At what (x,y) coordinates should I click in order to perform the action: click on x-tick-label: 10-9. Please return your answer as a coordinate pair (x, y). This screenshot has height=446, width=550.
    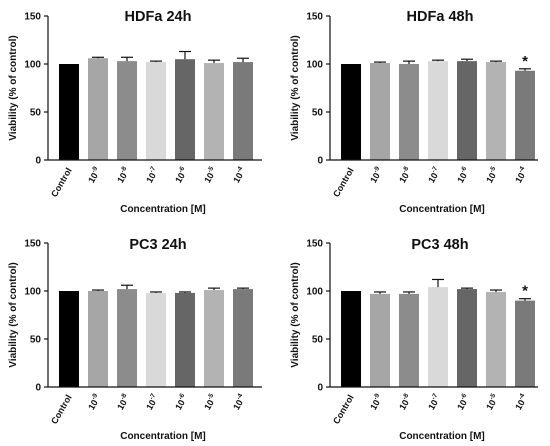
    Looking at the image, I should click on (94, 402).